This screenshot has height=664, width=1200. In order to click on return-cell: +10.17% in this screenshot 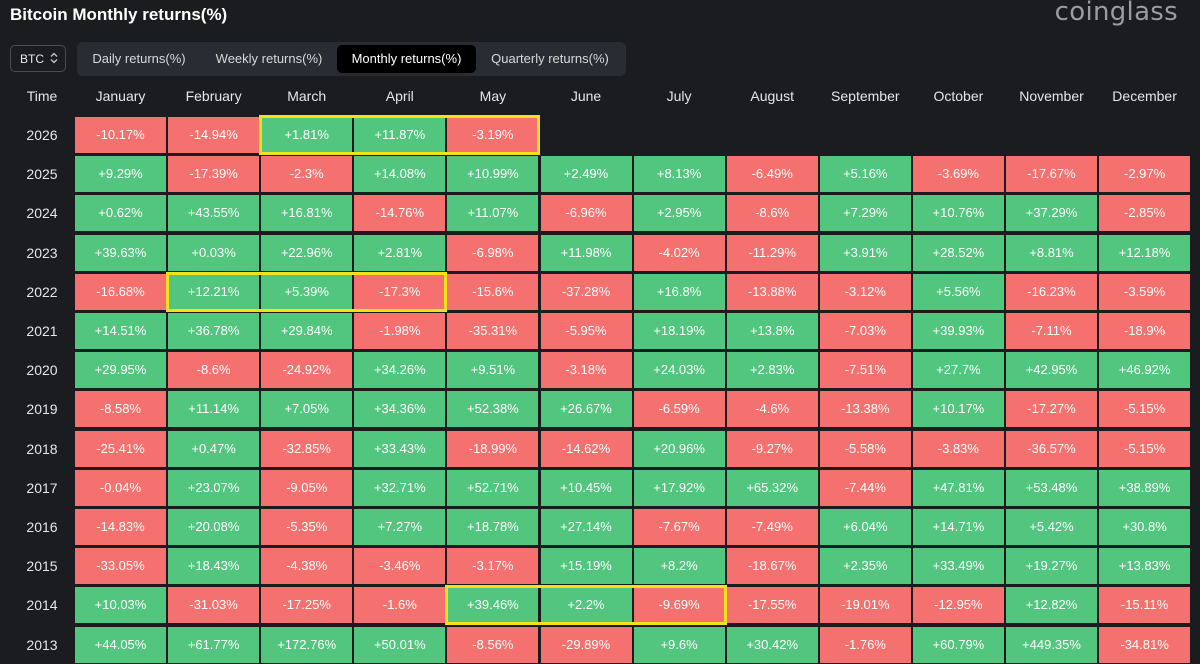, I will do `click(958, 409)`.